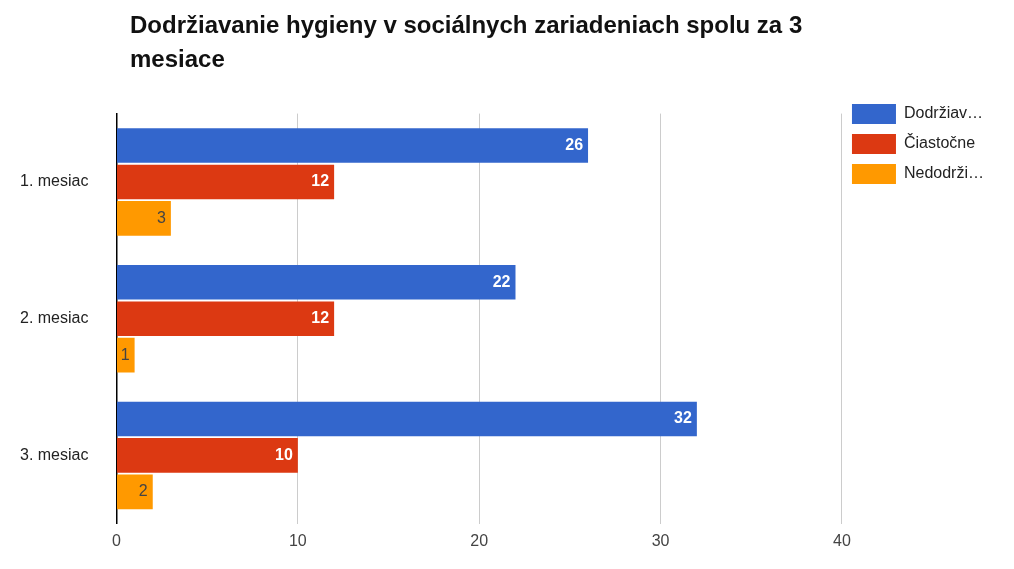 Image resolution: width=1014 pixels, height=569 pixels. I want to click on data-label: 1, so click(125, 354).